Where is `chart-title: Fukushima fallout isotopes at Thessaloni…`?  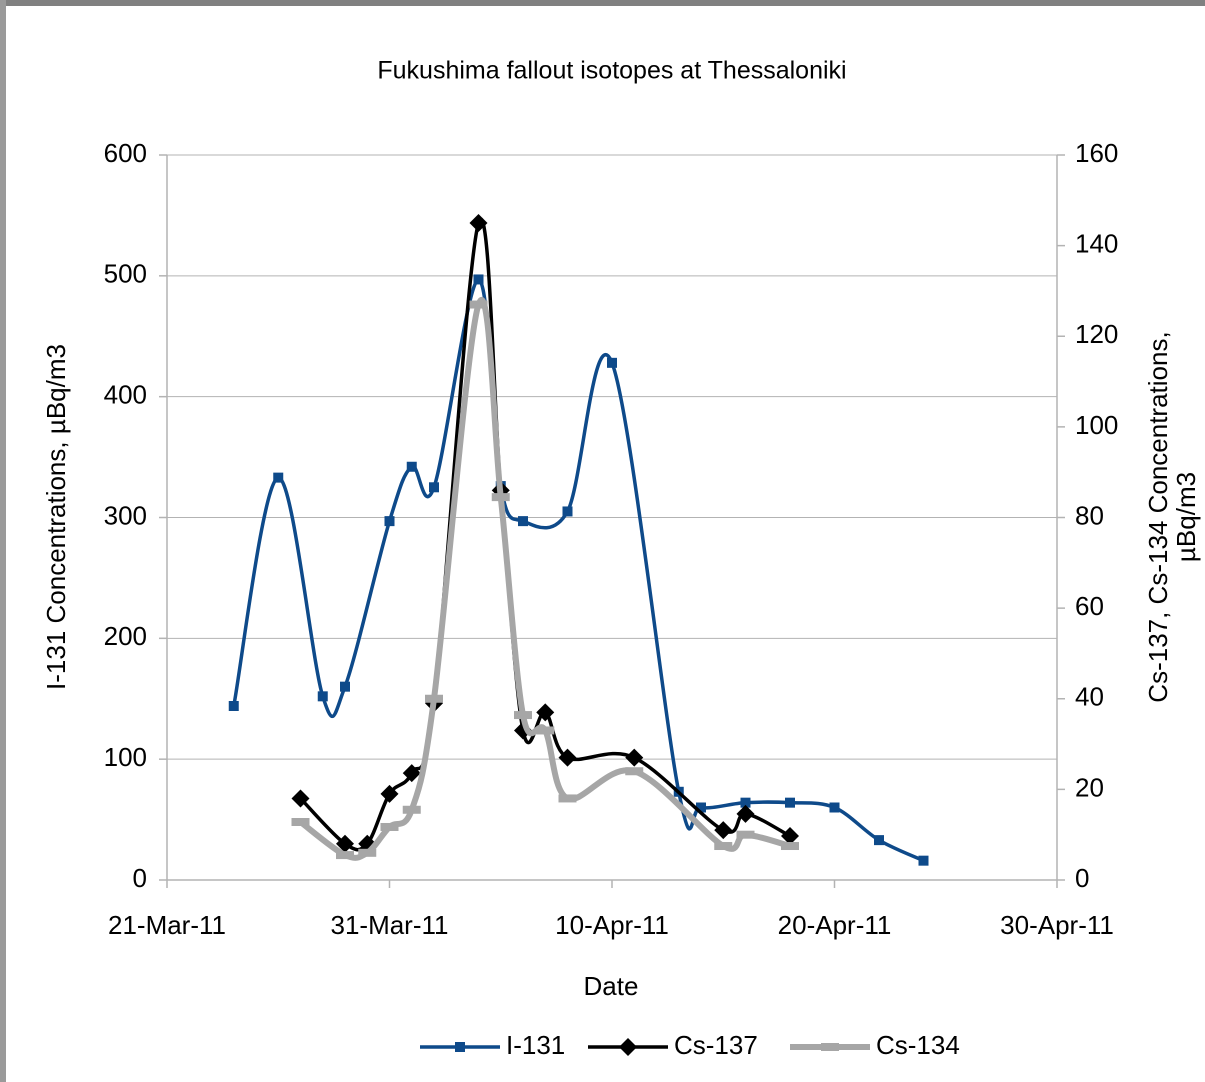
chart-title: Fukushima fallout isotopes at Thessaloni… is located at coordinates (611, 71).